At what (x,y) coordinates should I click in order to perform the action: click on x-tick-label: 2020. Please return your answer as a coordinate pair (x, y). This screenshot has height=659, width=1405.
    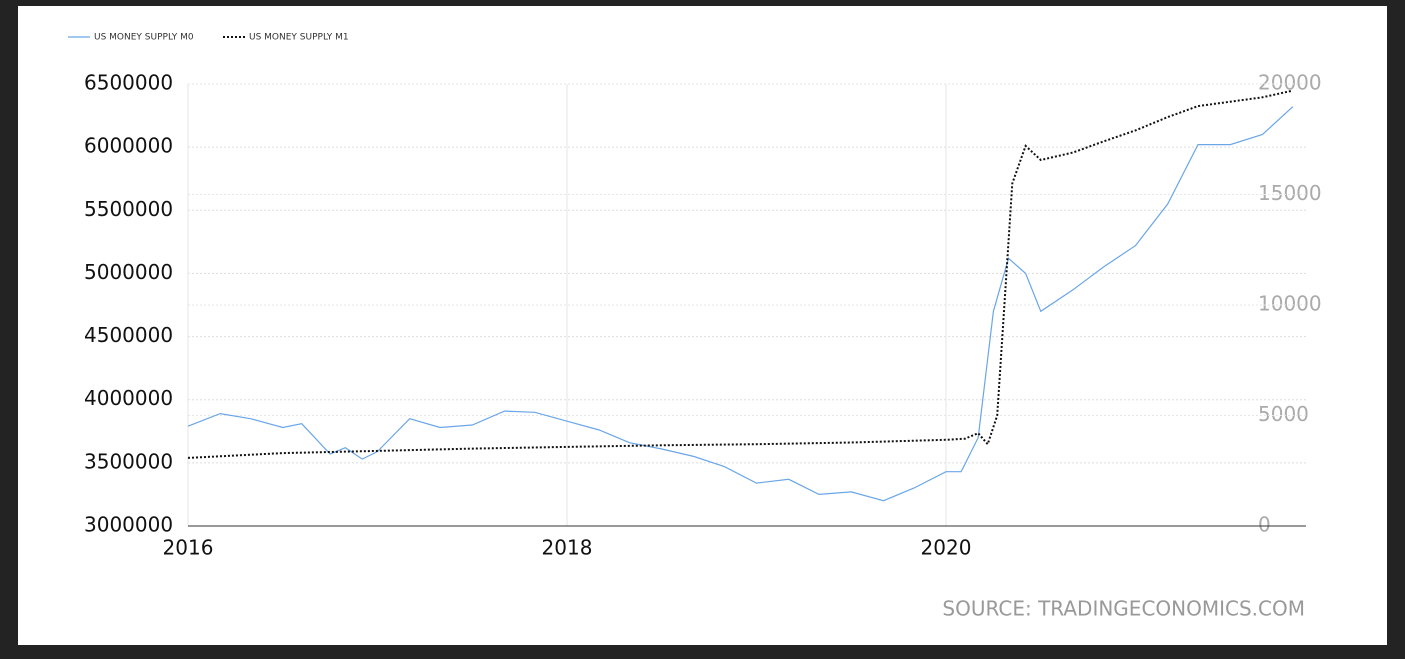
    Looking at the image, I should click on (946, 548).